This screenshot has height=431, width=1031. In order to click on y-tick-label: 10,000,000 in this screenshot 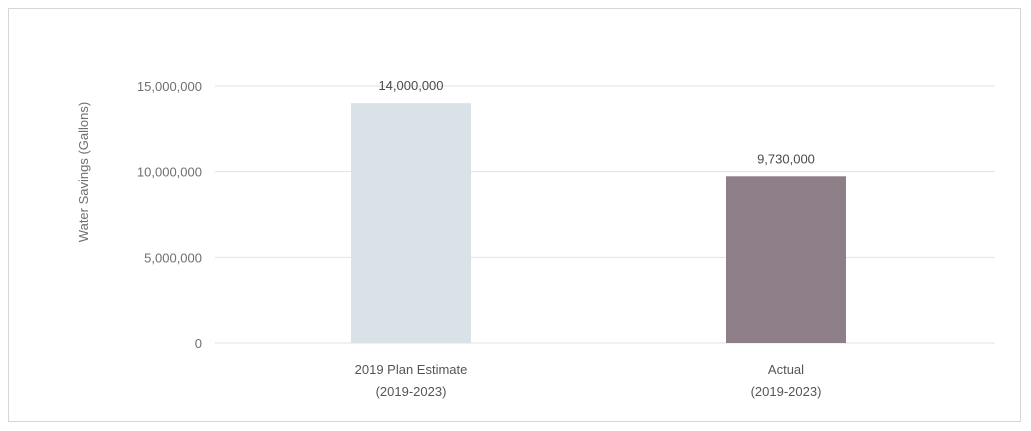, I will do `click(169, 172)`.